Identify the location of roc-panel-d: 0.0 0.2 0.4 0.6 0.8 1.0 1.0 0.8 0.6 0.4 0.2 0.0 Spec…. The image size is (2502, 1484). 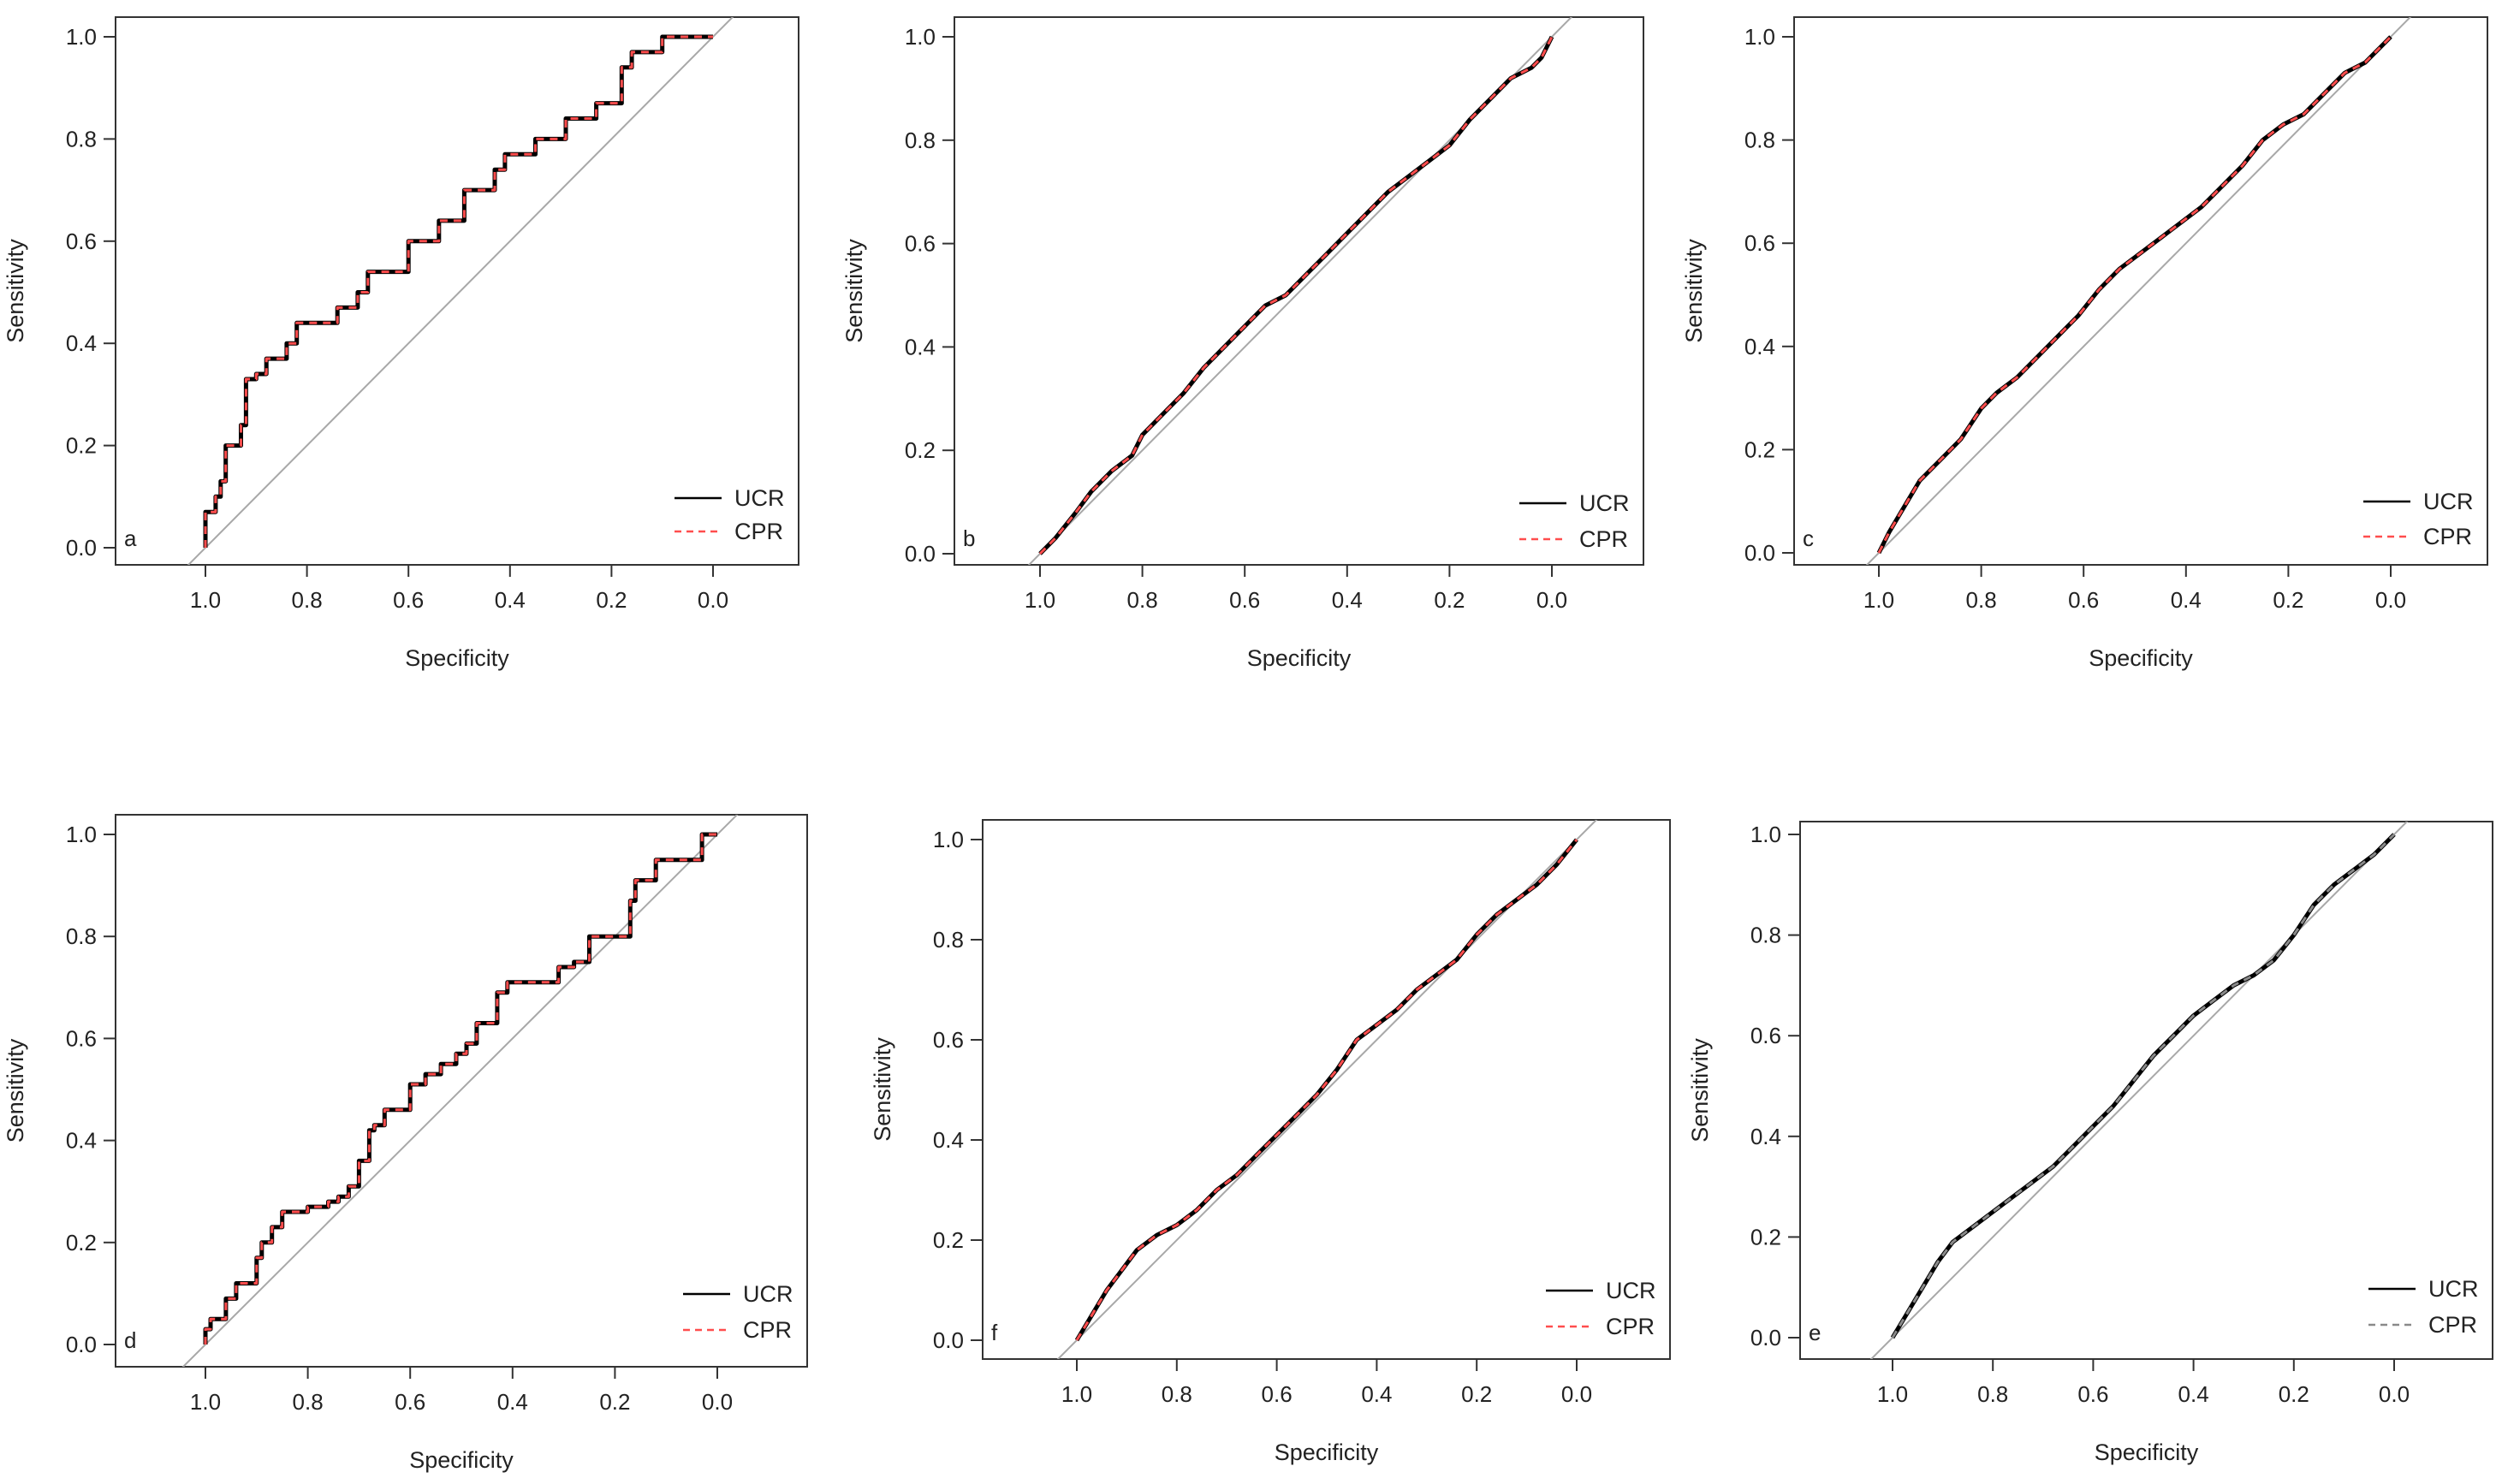
(405, 1144).